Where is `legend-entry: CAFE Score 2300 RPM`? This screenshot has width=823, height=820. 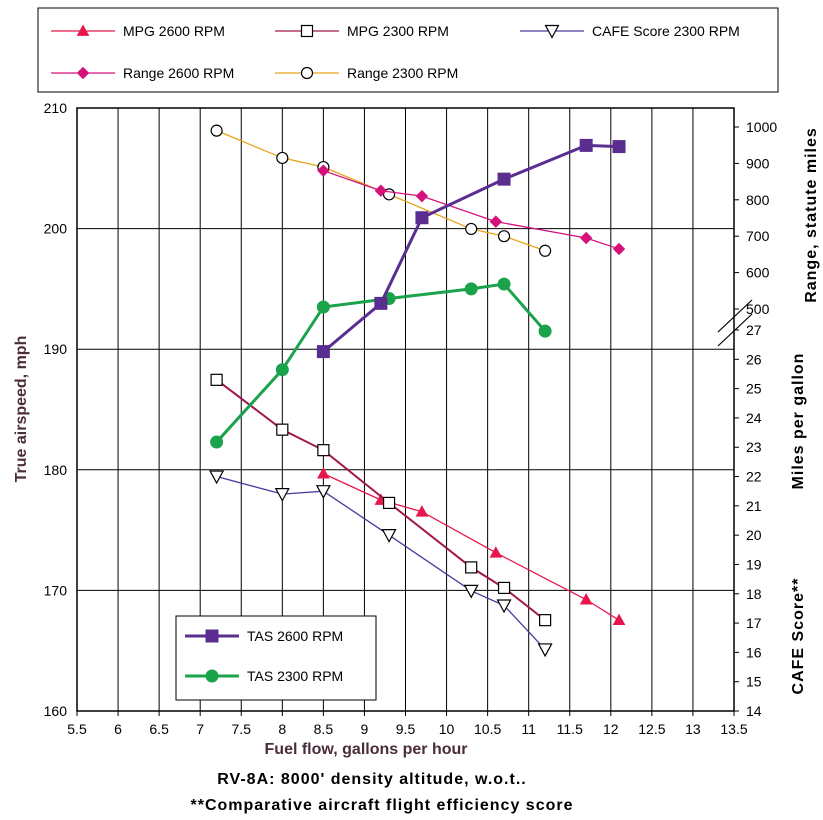
legend-entry: CAFE Score 2300 RPM is located at coordinates (630, 31).